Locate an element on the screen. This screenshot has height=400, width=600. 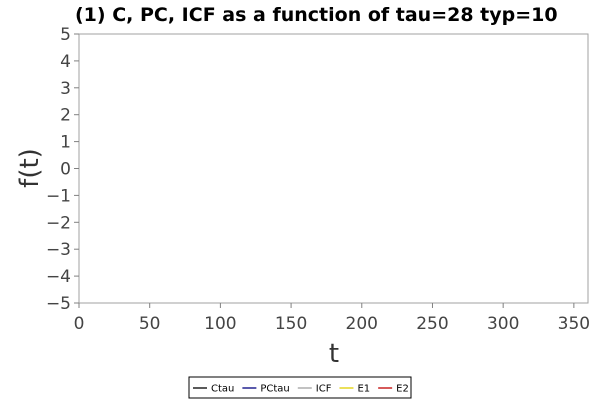
y-tick-label: 3 is located at coordinates (65, 89).